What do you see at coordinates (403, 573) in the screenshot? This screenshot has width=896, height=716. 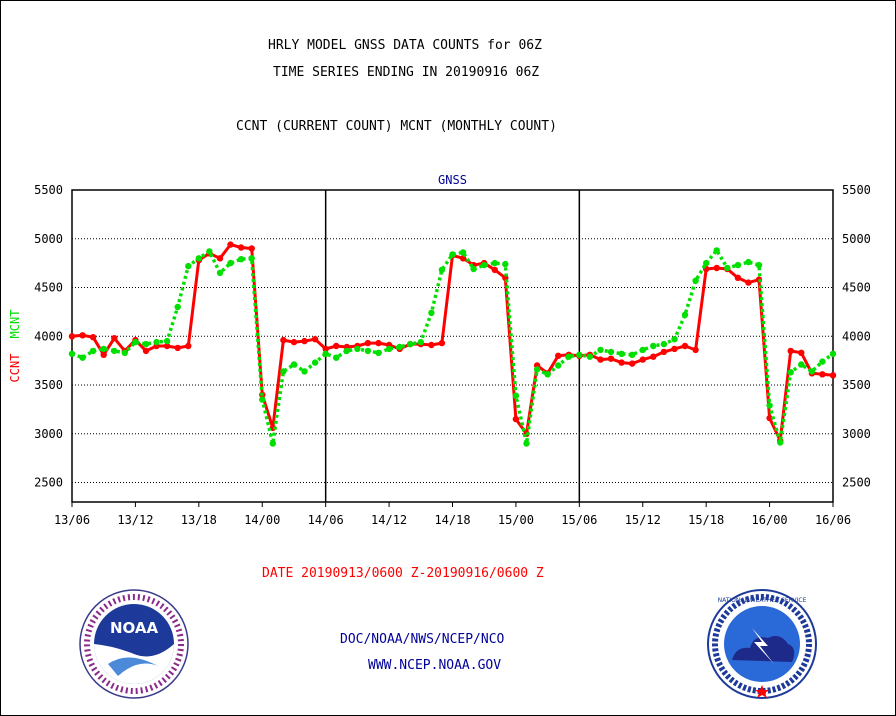 I see `date-range-label: DATE 20190913/0600 Z-20190916/0600 Z` at bounding box center [403, 573].